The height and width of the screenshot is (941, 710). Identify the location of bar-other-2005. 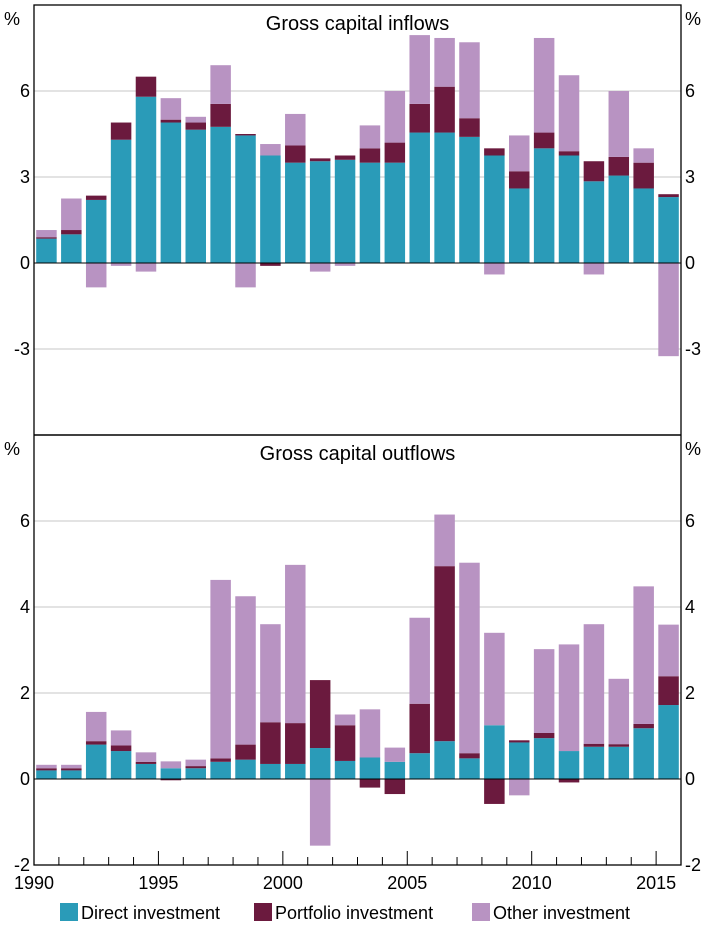
(419, 69).